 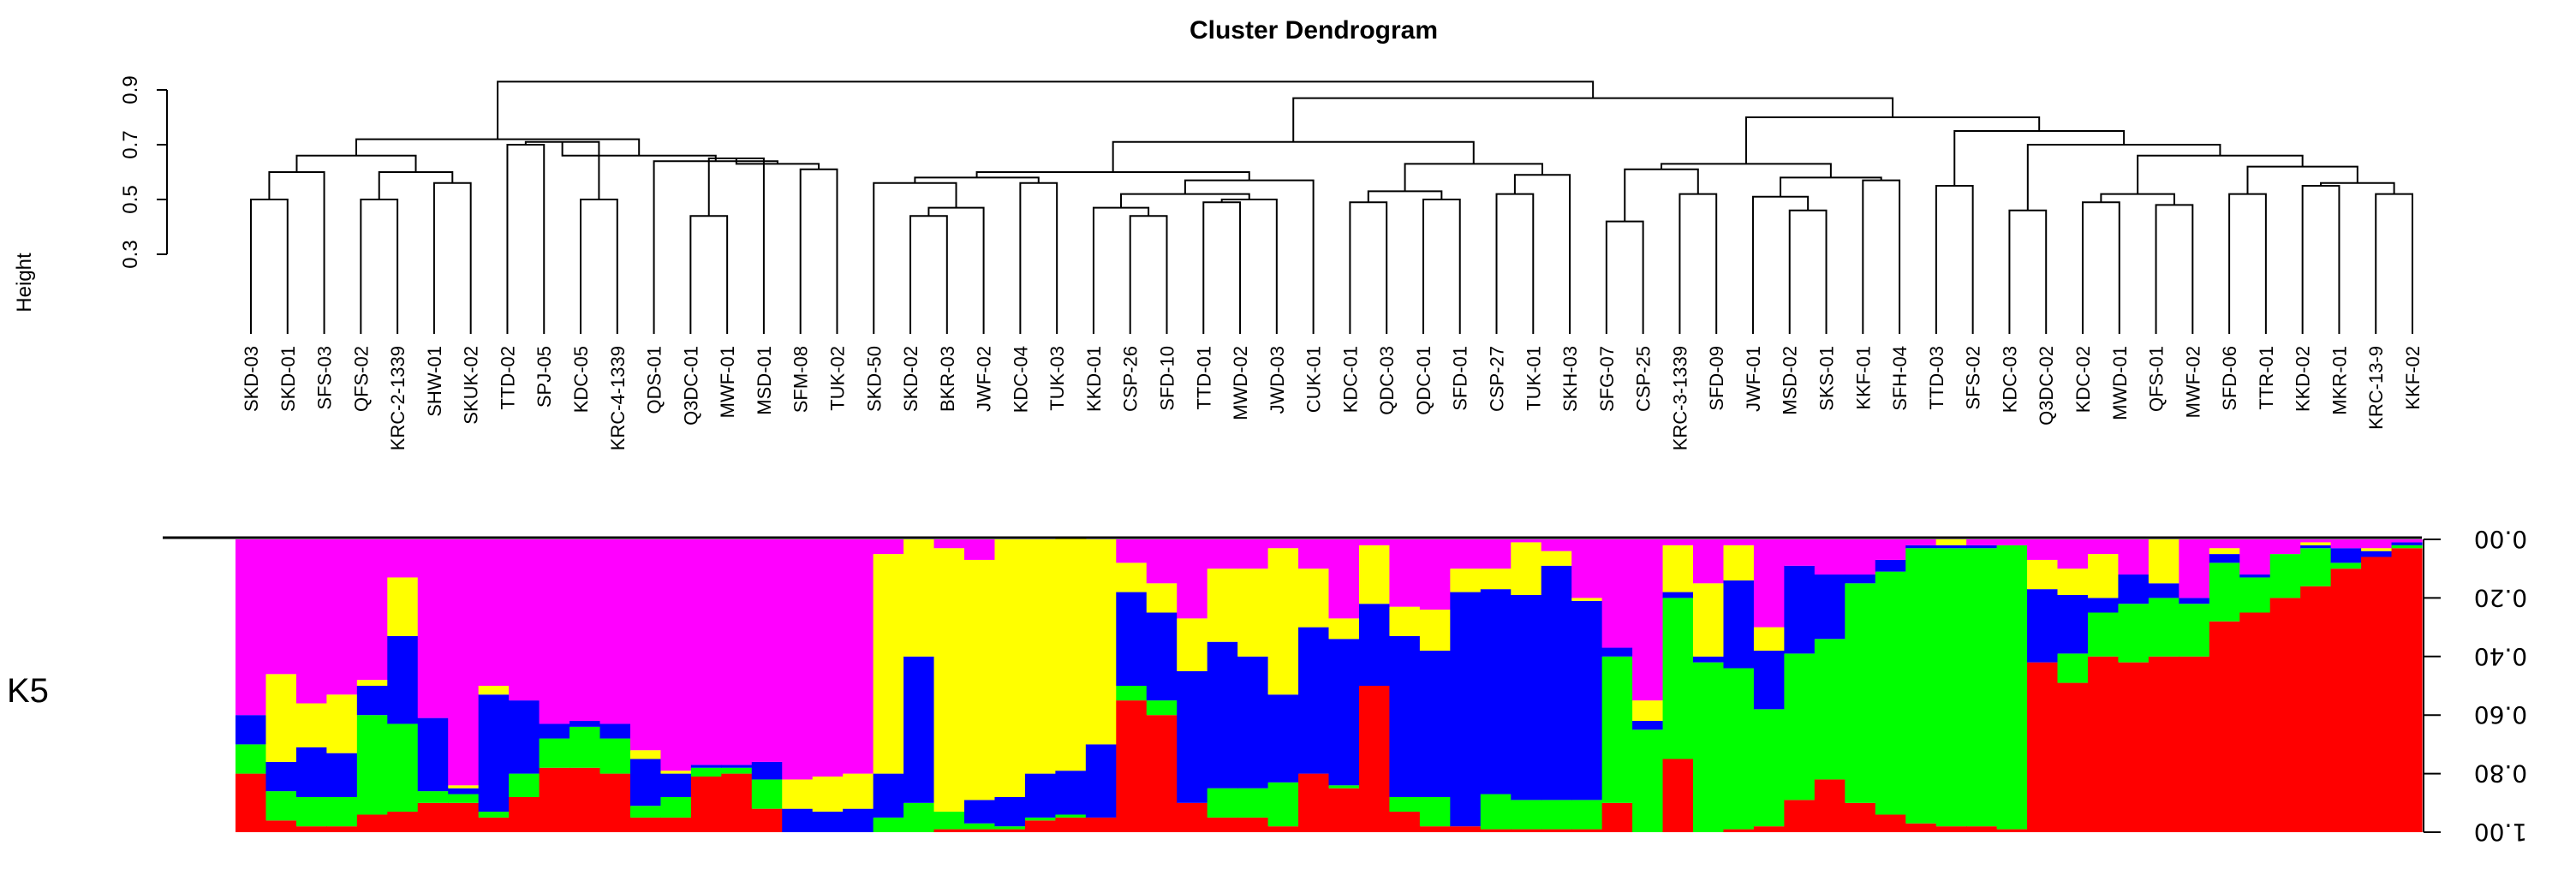 What do you see at coordinates (544, 377) in the screenshot?
I see `leaf-label: SPJ-05` at bounding box center [544, 377].